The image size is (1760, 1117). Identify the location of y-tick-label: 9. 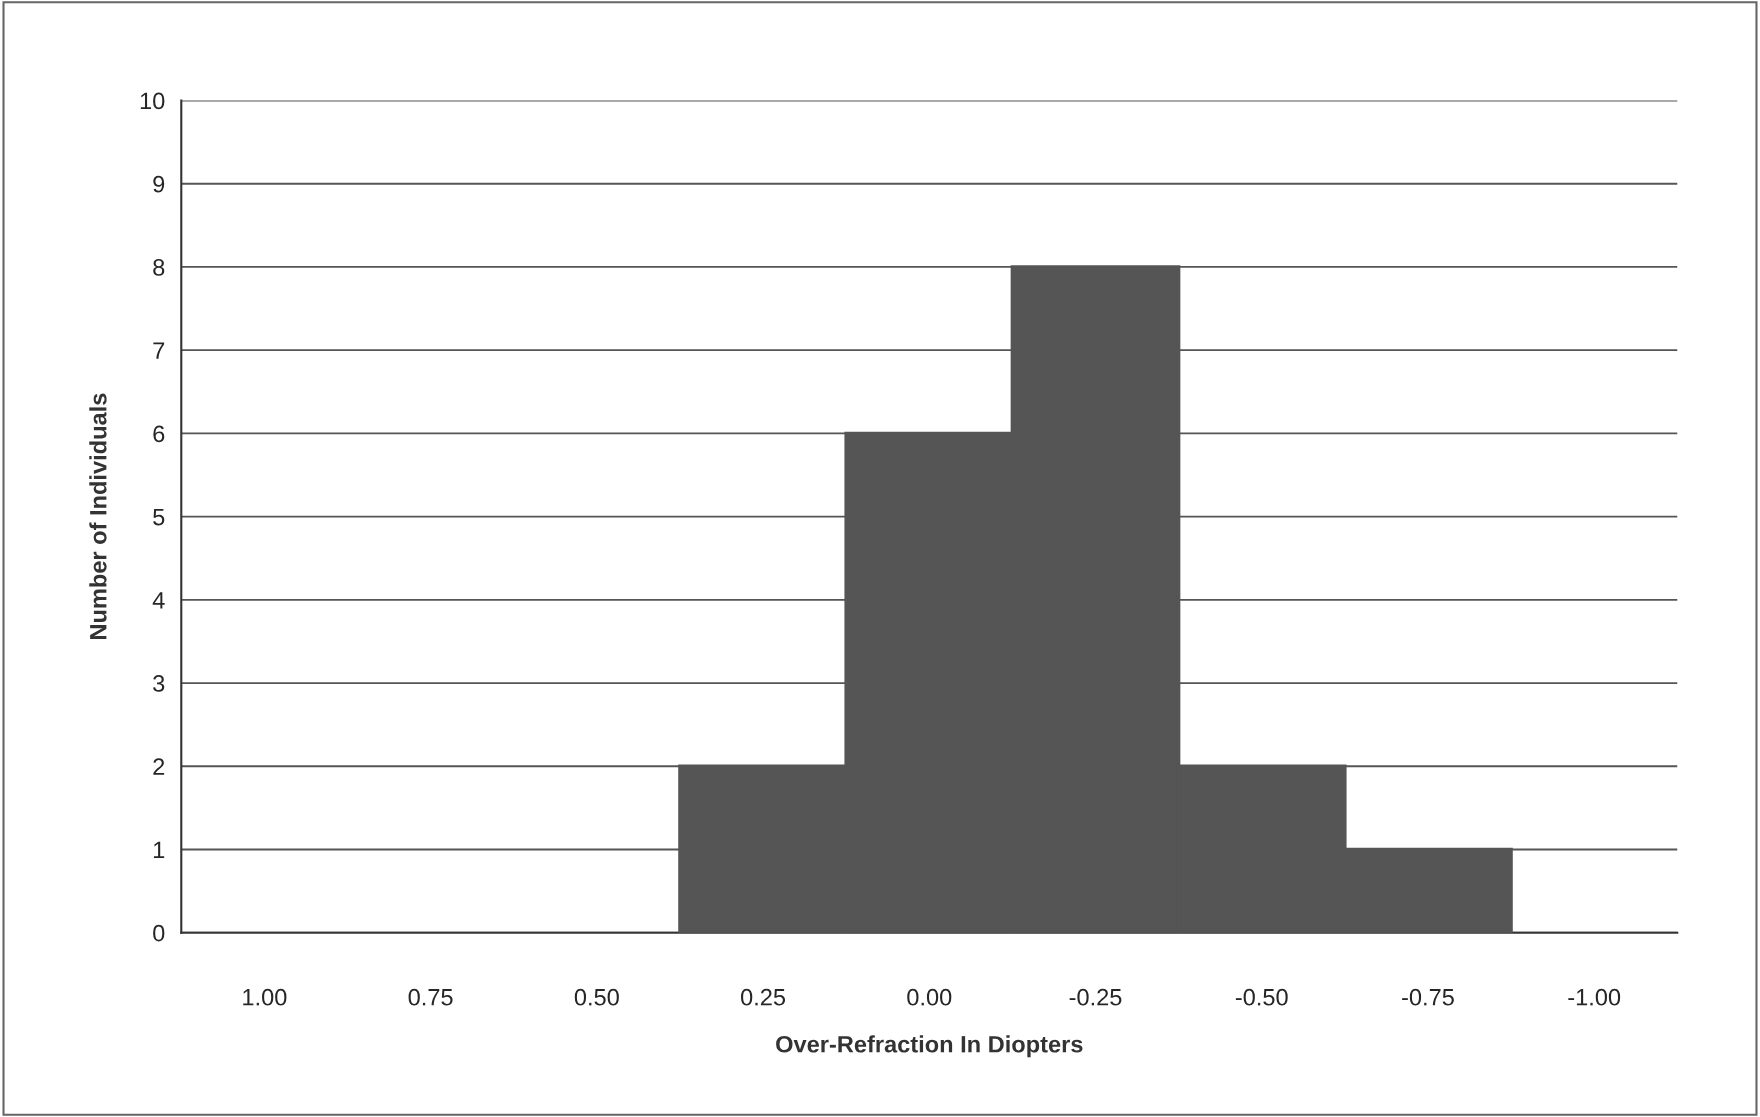
(159, 184).